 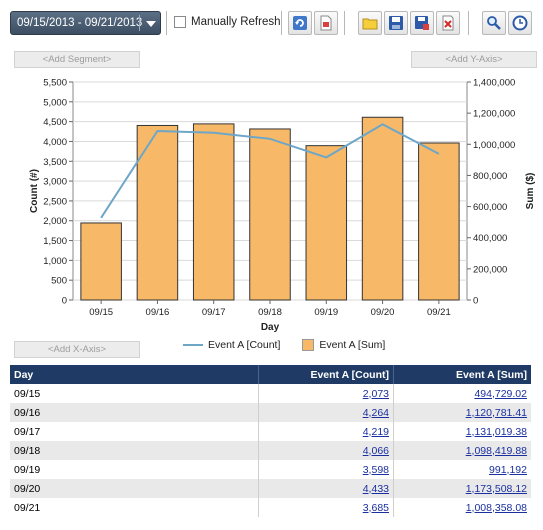 I want to click on x-tick-label: 09/17, so click(x=214, y=312).